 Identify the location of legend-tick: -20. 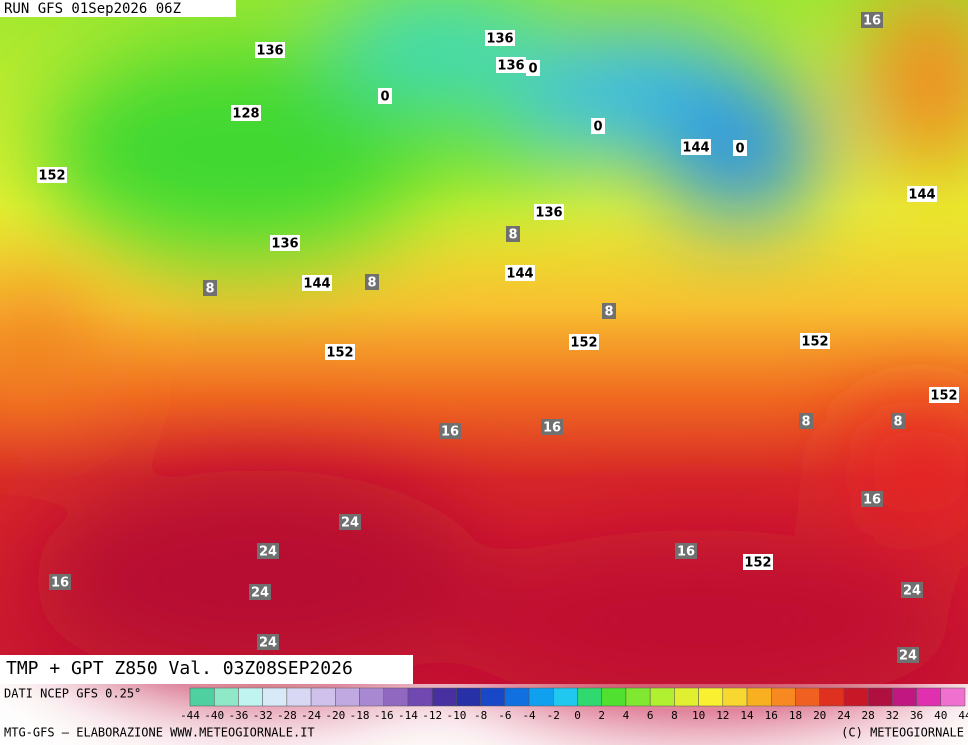
(335, 715).